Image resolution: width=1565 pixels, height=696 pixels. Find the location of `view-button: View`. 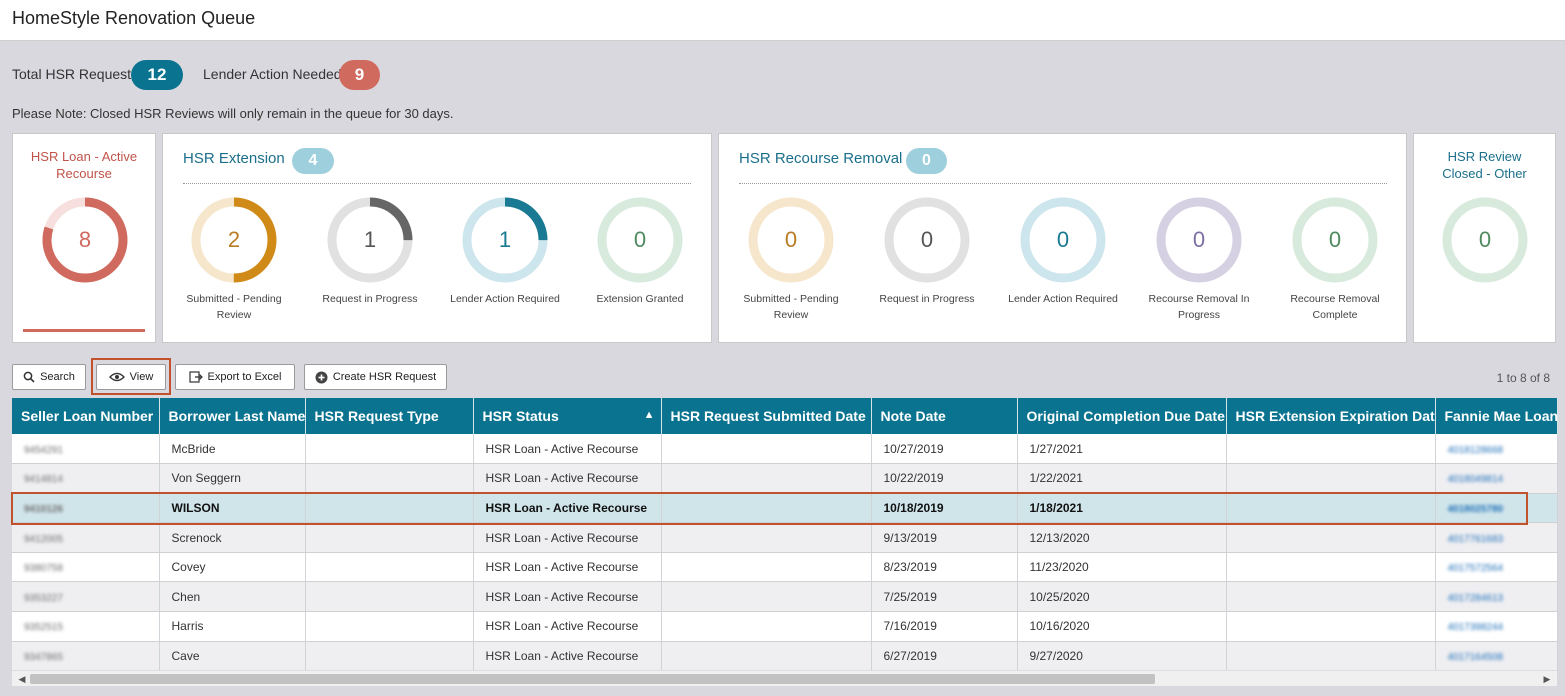

view-button: View is located at coordinates (131, 377).